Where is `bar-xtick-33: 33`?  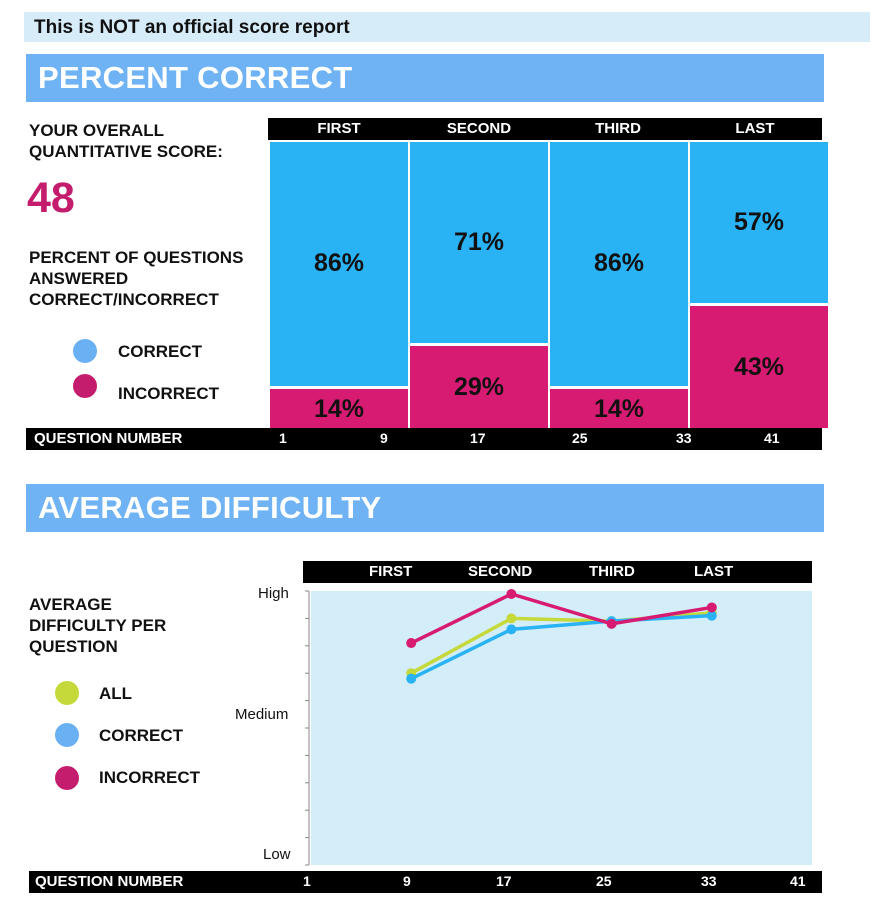
bar-xtick-33: 33 is located at coordinates (684, 438).